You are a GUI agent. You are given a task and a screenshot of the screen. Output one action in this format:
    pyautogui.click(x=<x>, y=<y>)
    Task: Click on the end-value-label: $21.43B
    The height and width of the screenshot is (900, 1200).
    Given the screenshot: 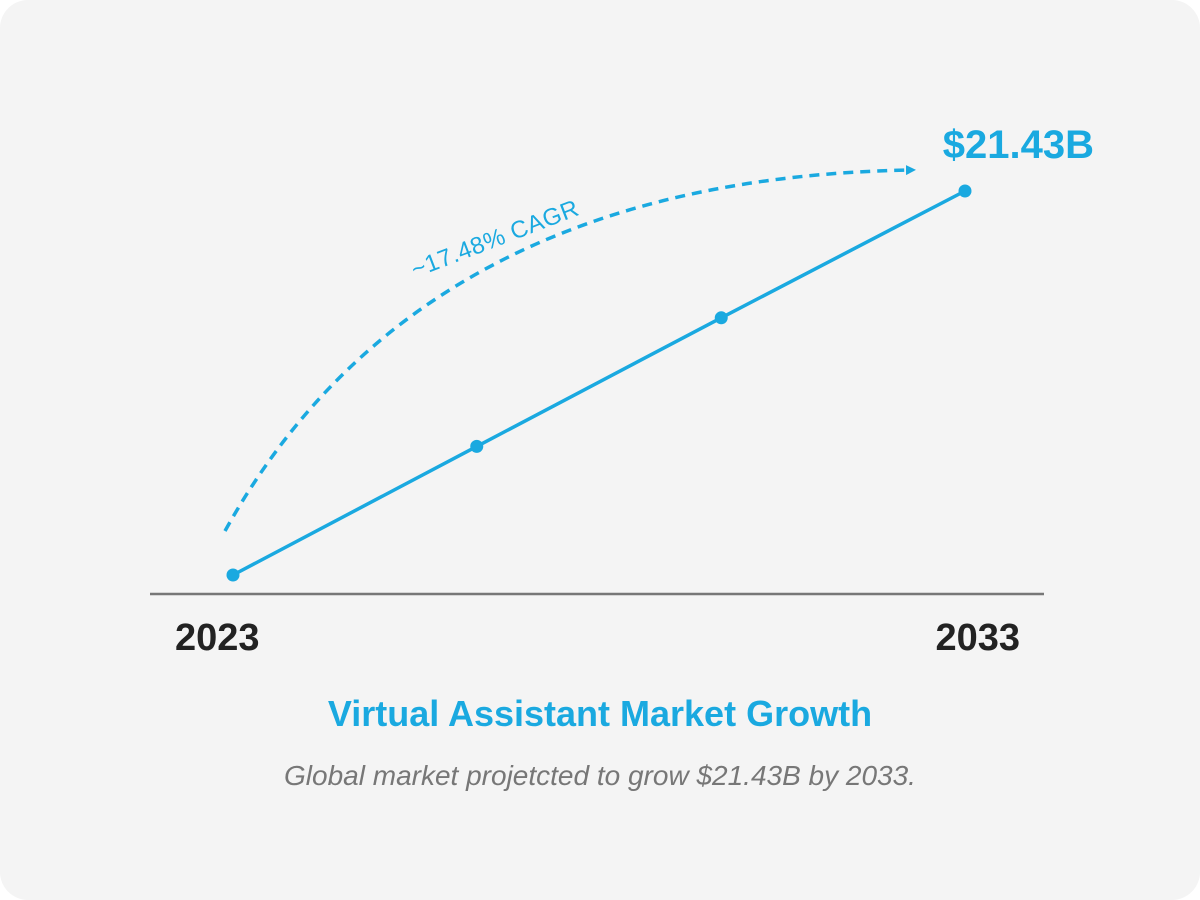 What is the action you would take?
    pyautogui.click(x=1018, y=145)
    